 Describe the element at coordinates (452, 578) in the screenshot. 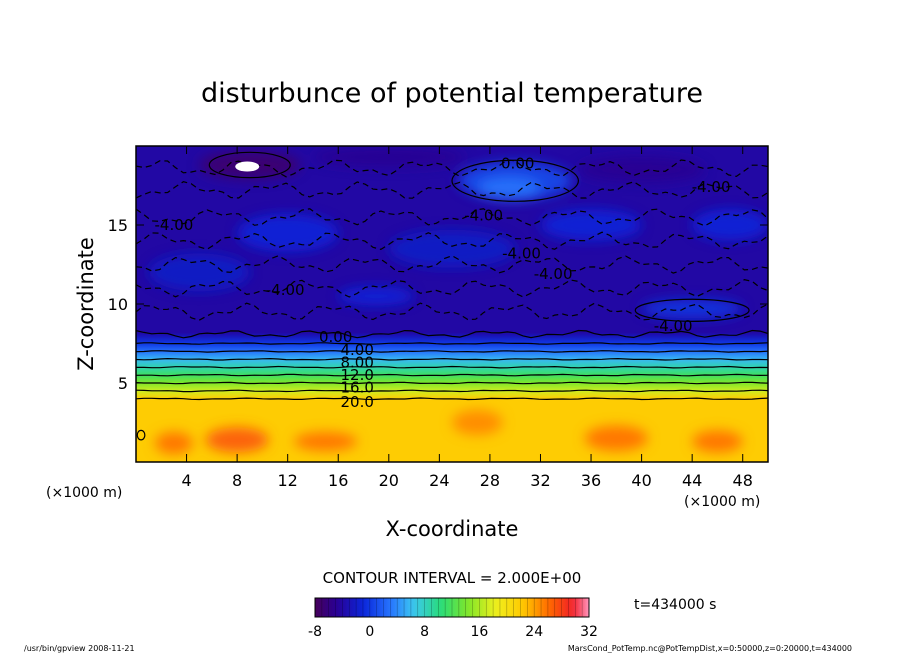

I see `contour-interval-text: CONTOUR INTERVAL = 2.000E+00` at that location.